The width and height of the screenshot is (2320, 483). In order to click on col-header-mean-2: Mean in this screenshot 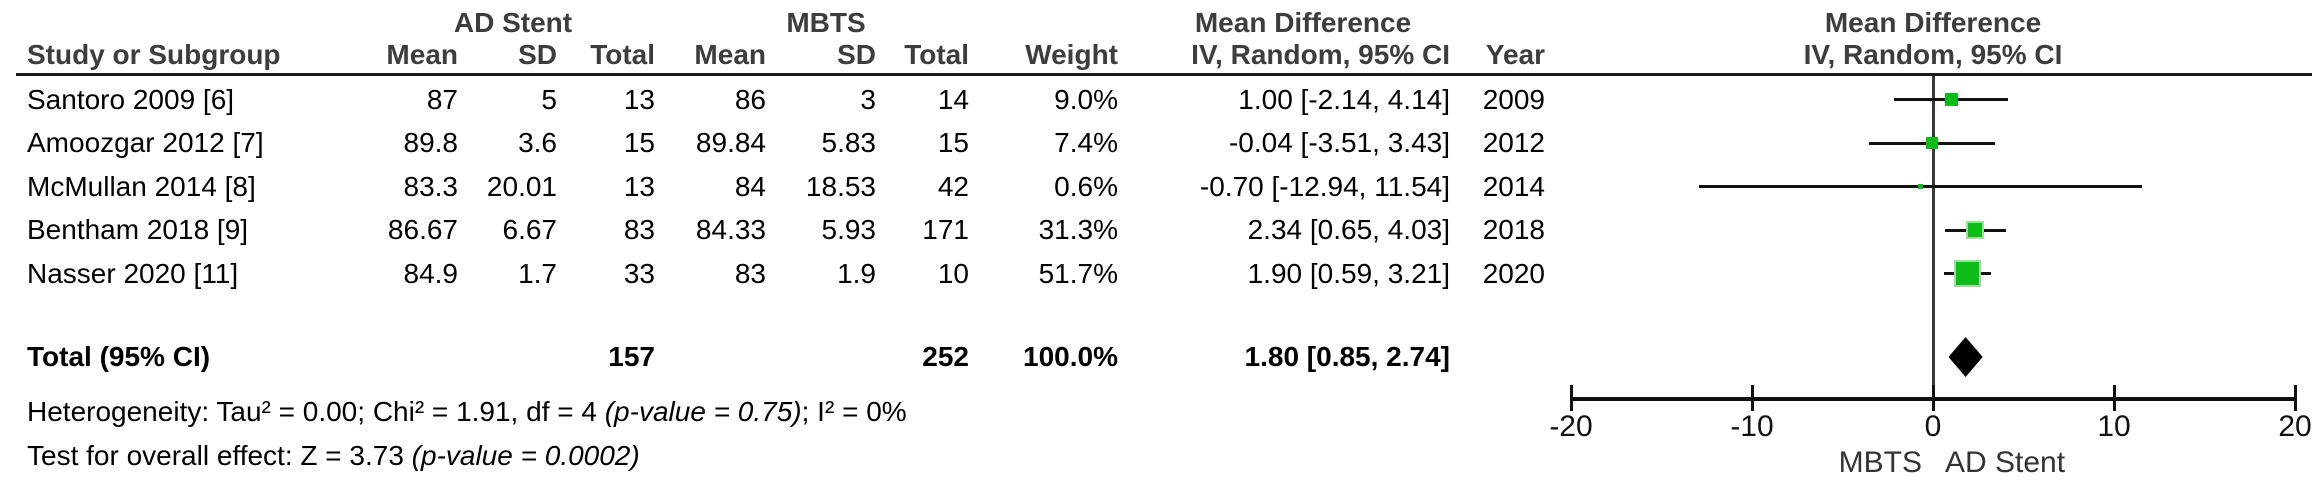, I will do `click(730, 54)`.